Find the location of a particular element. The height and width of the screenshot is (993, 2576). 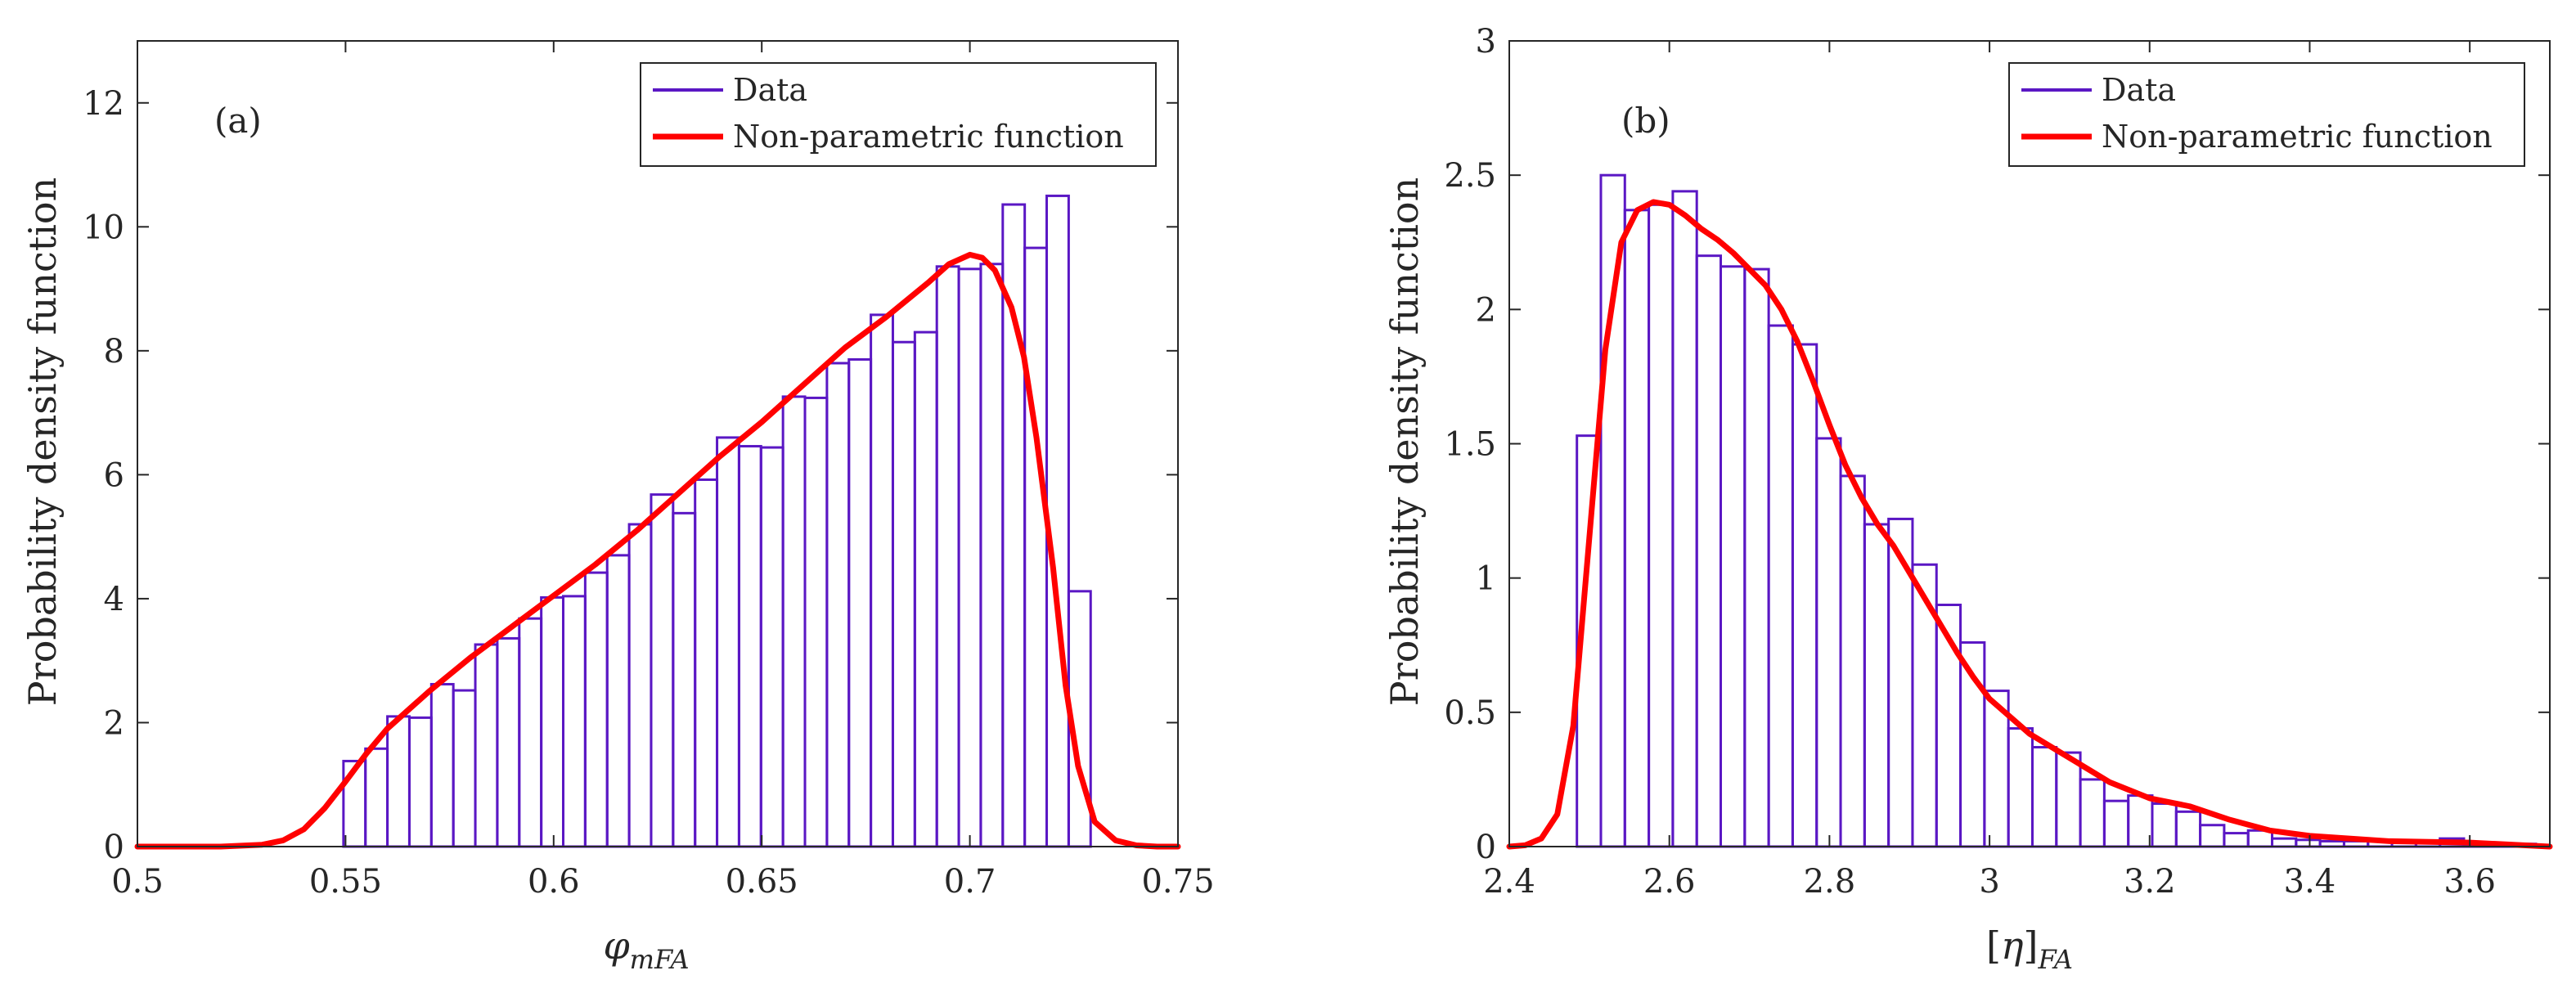

x-tick-label: 0.5 is located at coordinates (138, 882).